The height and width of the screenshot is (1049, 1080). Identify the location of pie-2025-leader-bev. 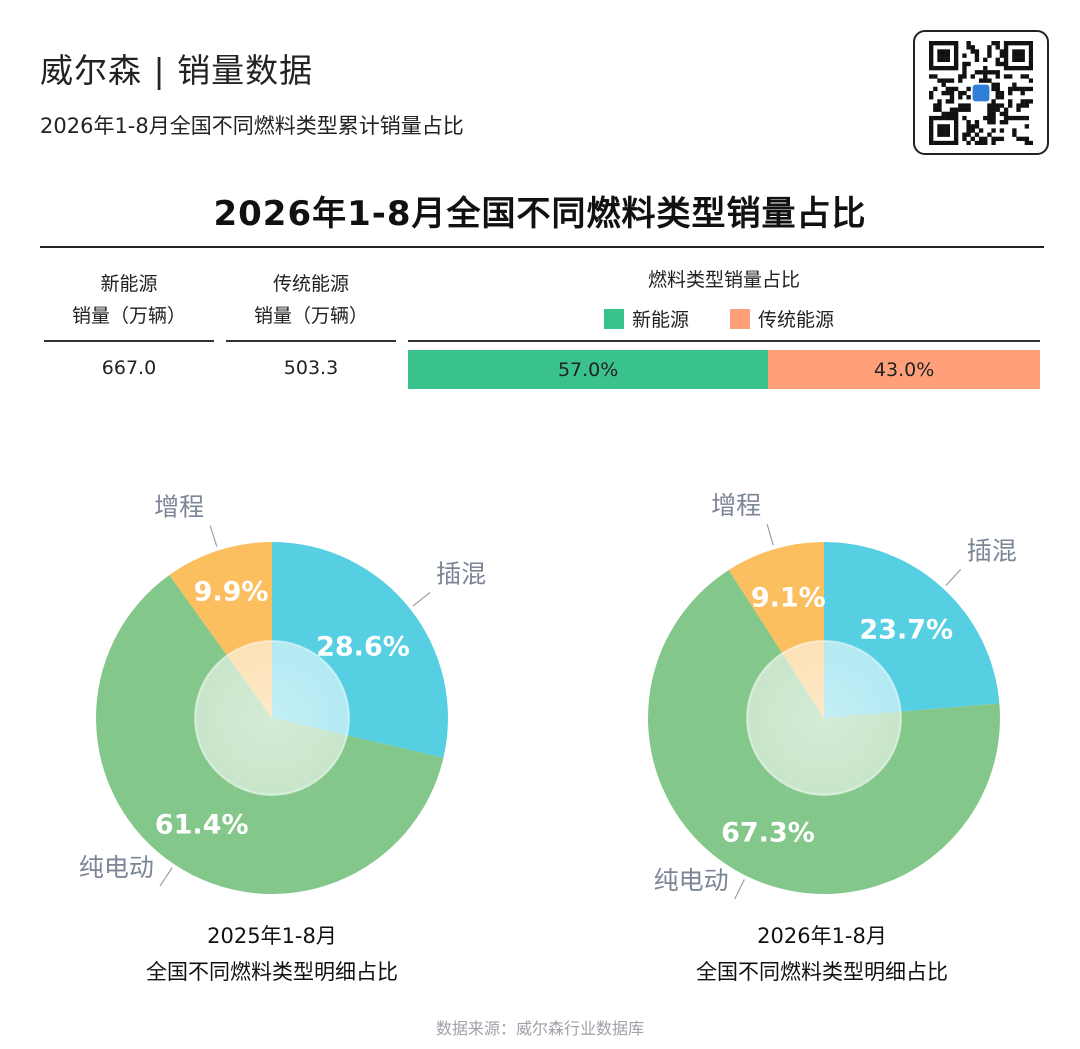
(166, 877).